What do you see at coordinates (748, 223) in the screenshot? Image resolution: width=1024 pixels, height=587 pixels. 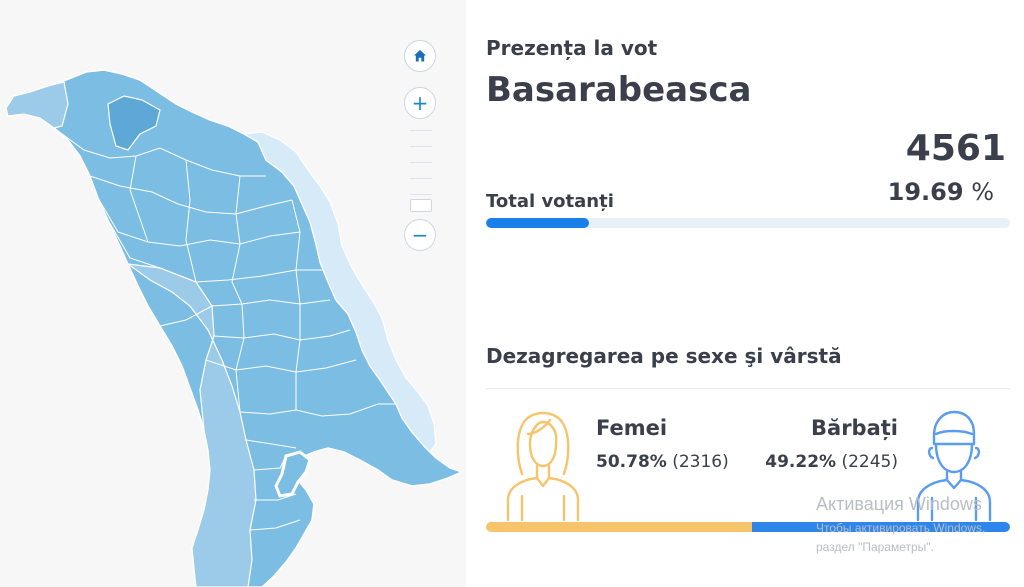 I see `turnout-progress-bar` at bounding box center [748, 223].